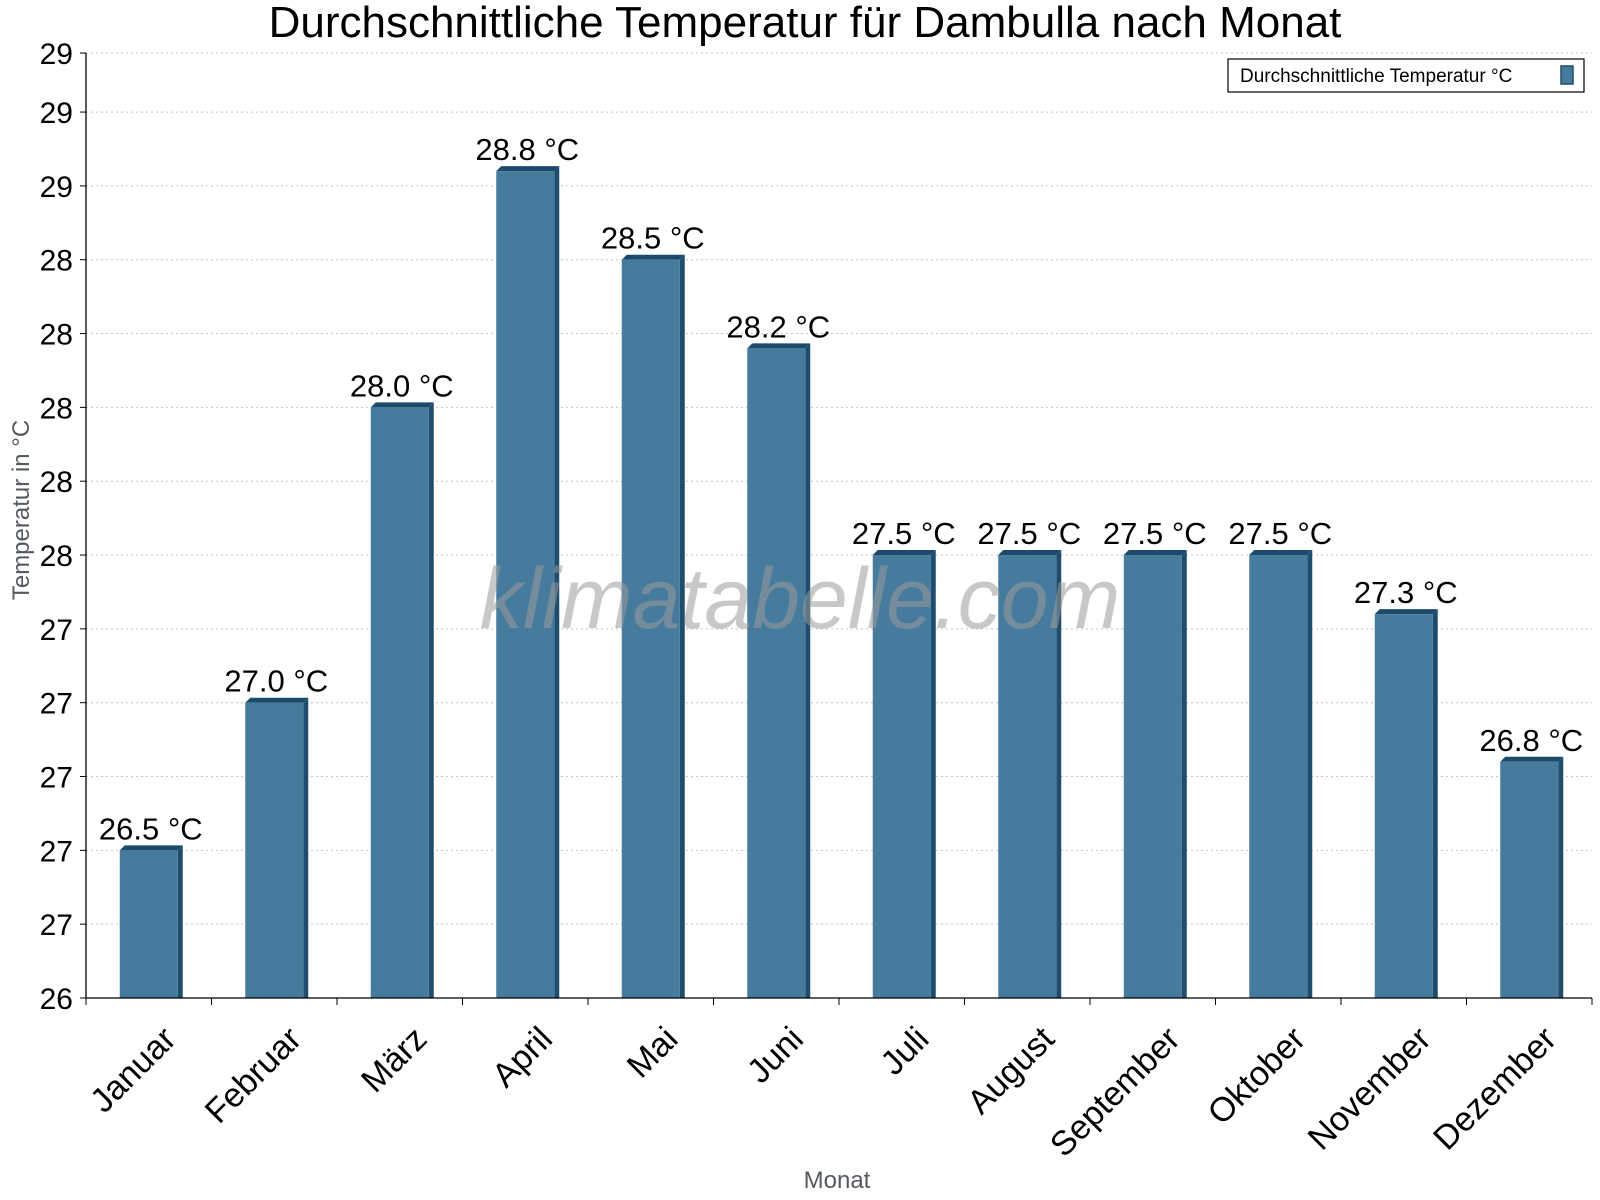 This screenshot has width=1600, height=1200. Describe the element at coordinates (653, 1053) in the screenshot. I see `x-tick-label: Mai` at that location.